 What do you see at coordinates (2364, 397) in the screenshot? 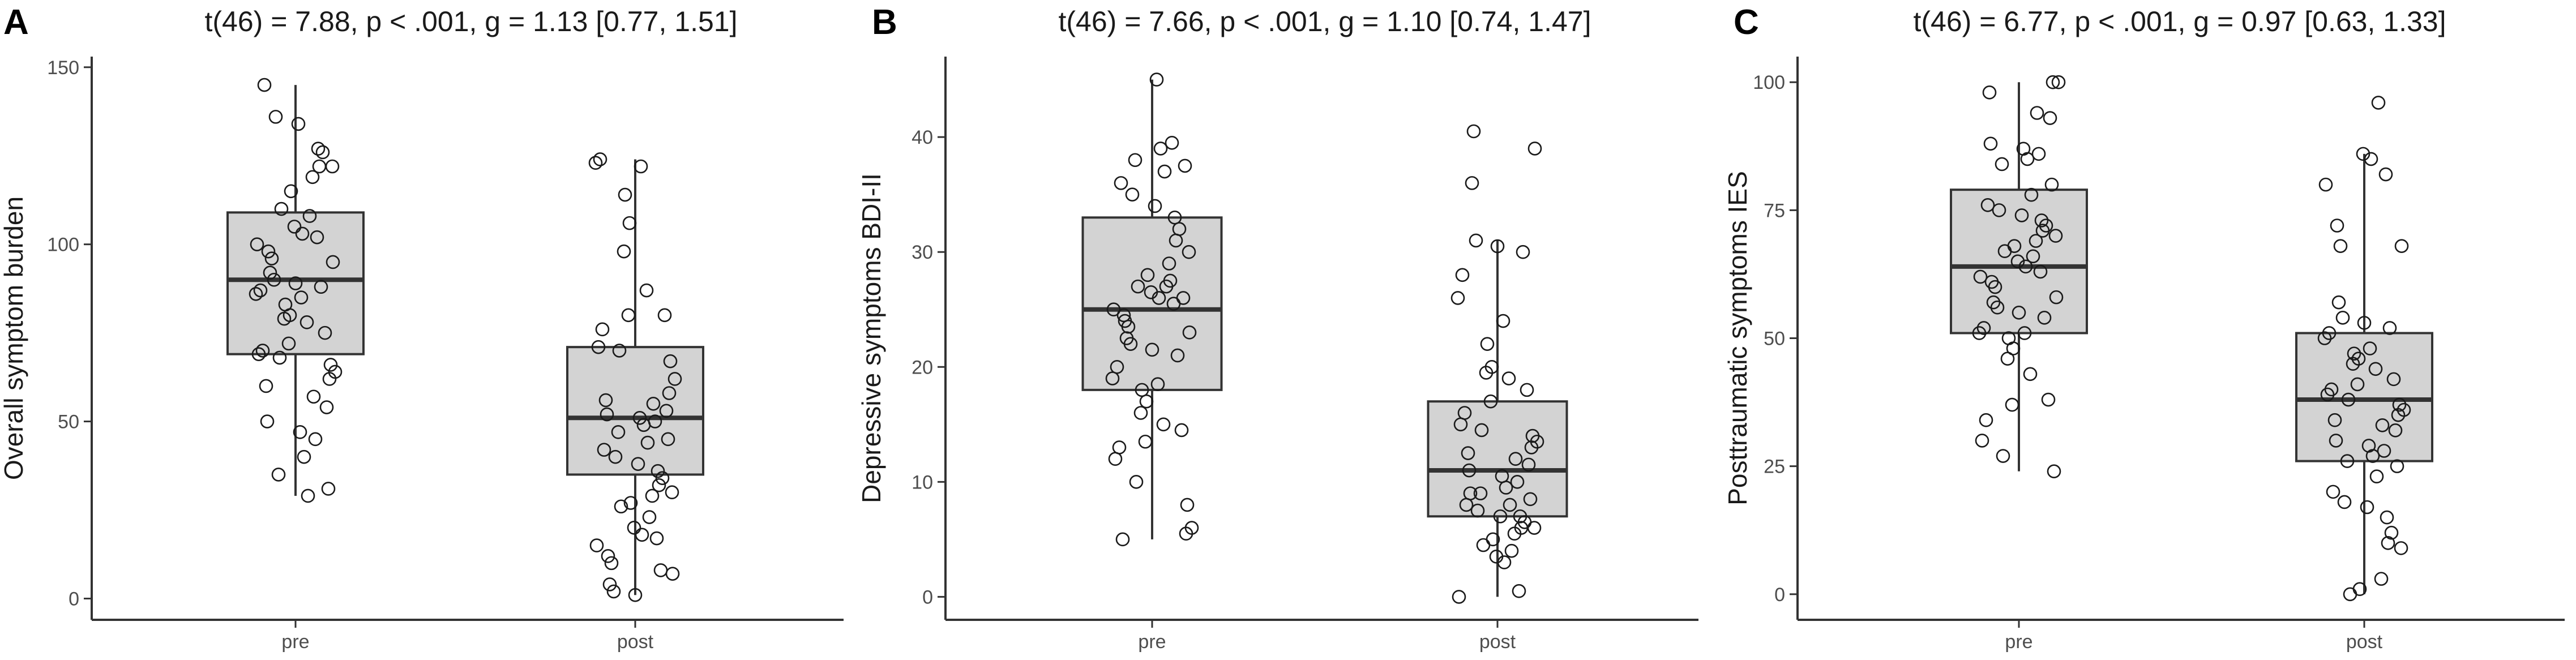
I see `box-post` at bounding box center [2364, 397].